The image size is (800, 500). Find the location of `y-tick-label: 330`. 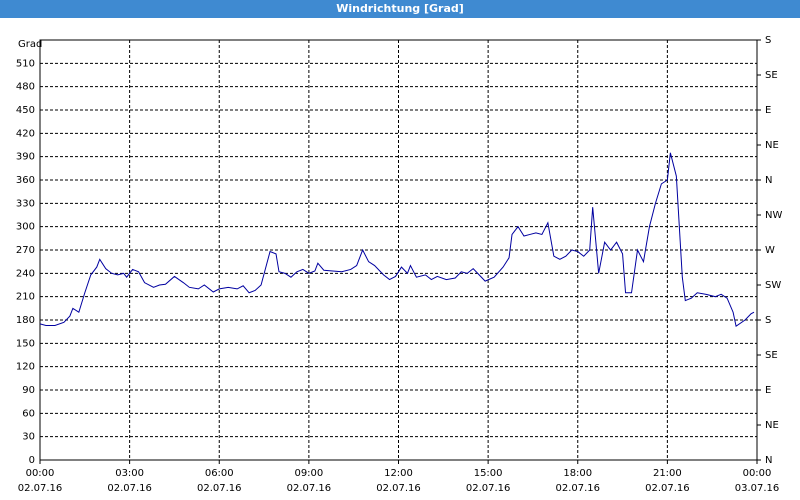

y-tick-label: 330 is located at coordinates (25, 203).